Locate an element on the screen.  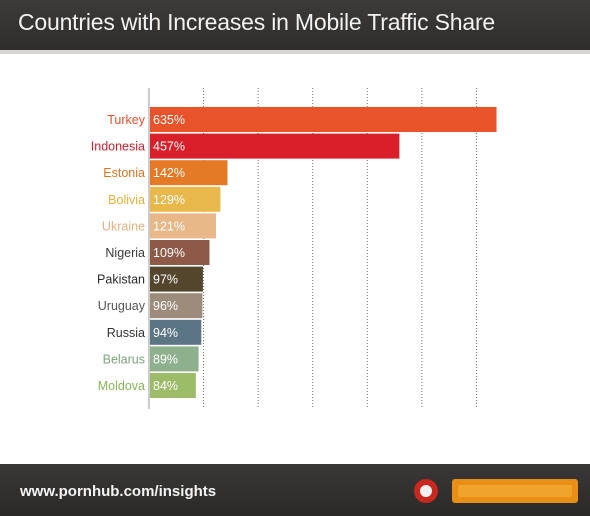
bar-pakistan is located at coordinates (176, 279).